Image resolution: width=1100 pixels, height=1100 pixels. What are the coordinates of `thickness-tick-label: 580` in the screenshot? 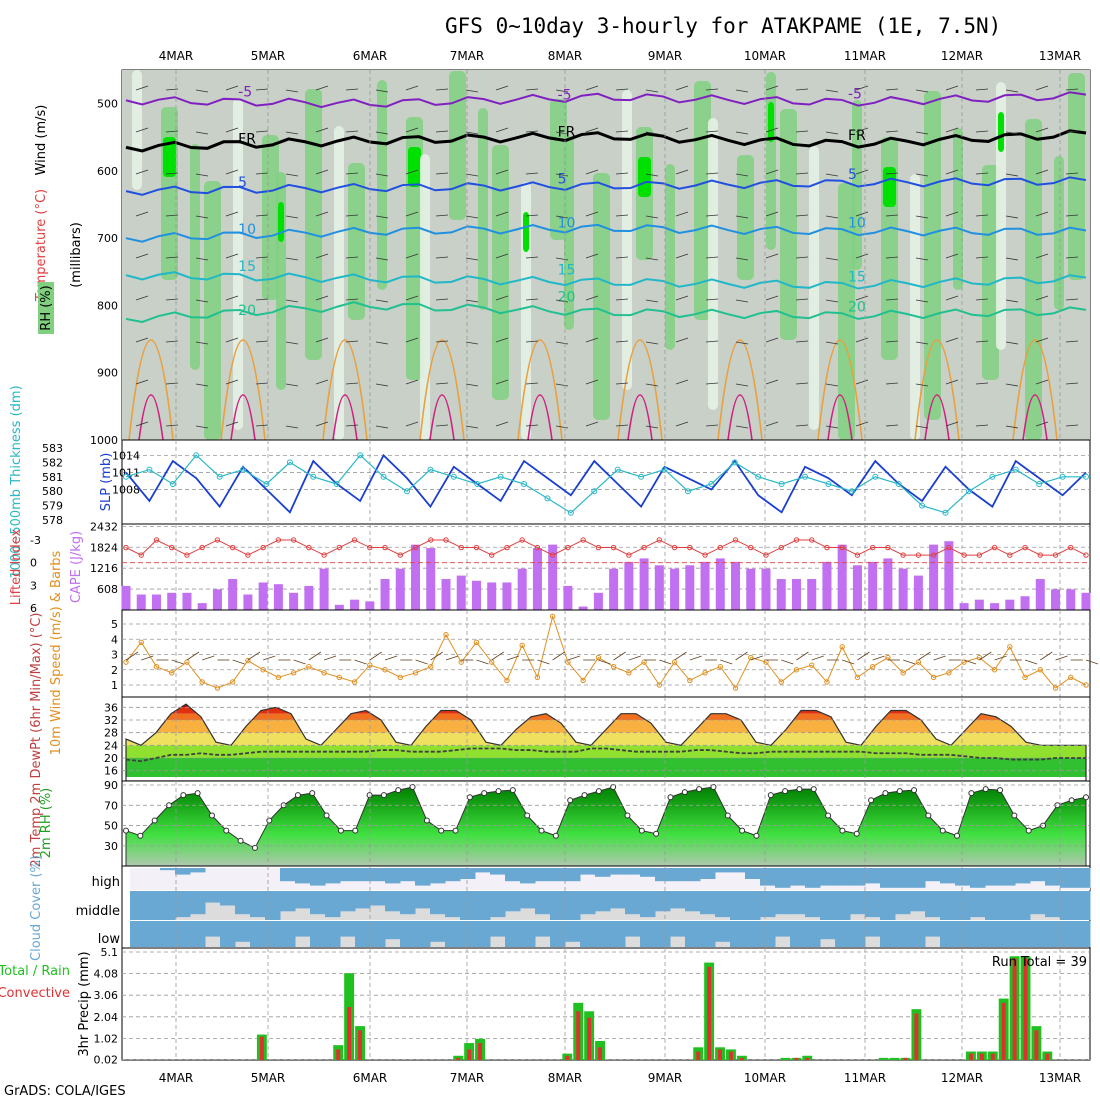 It's located at (52, 491).